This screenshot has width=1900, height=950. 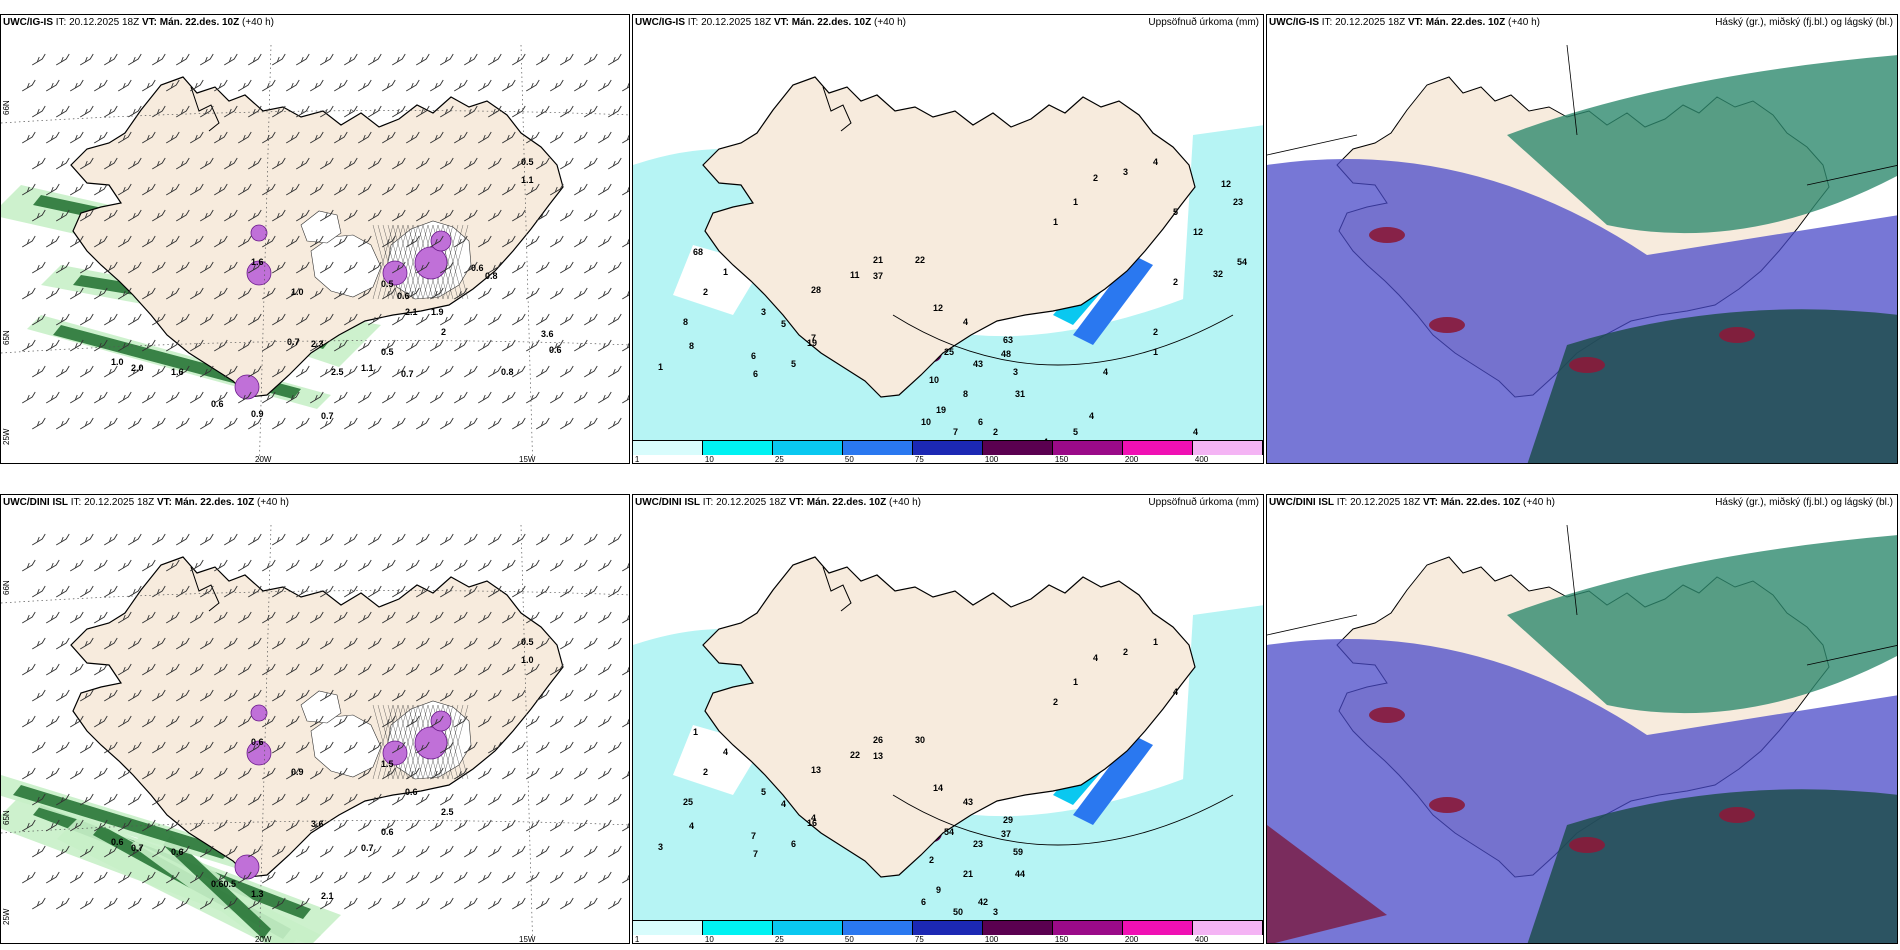 I want to click on graticule, so click(x=315, y=253).